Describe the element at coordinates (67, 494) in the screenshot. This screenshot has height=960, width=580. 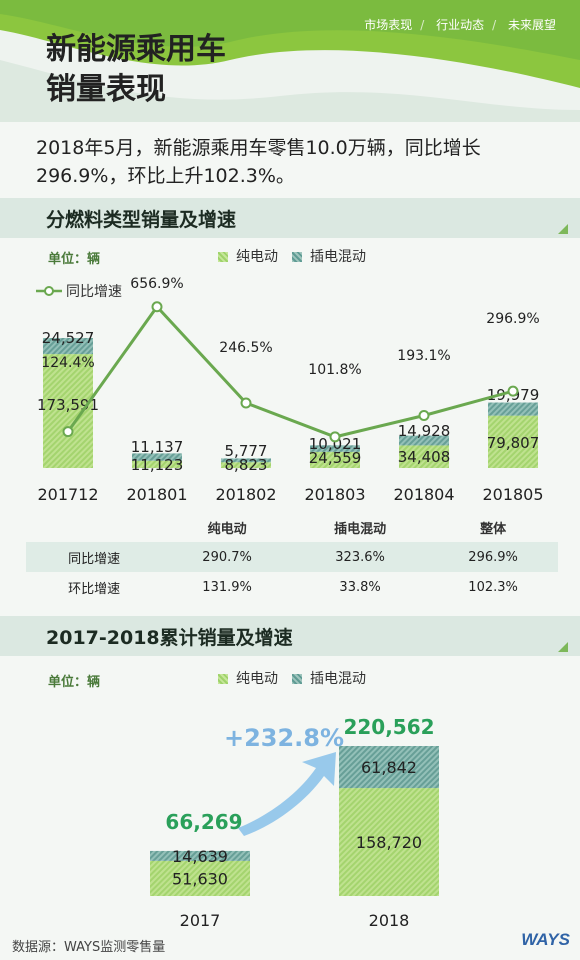
I see `x-tick-label: 201712` at that location.